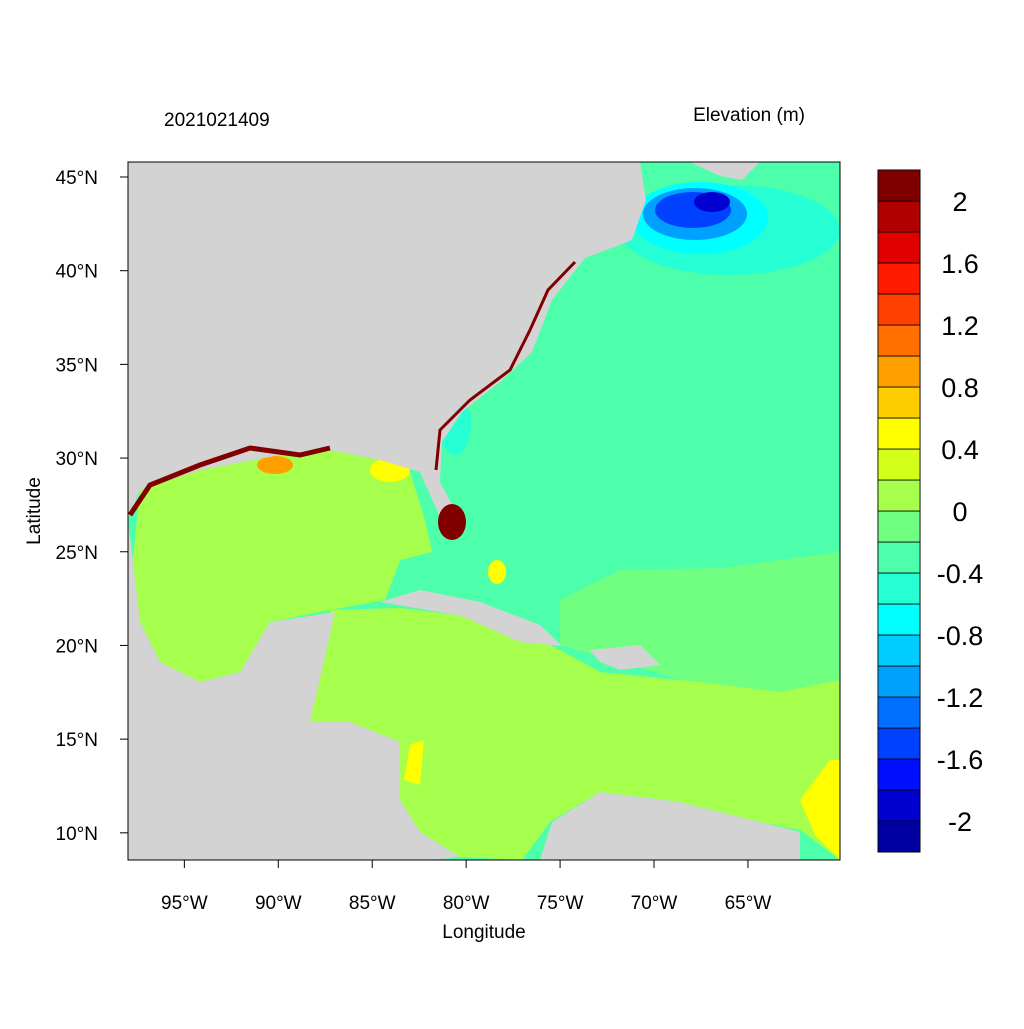  What do you see at coordinates (959, 202) in the screenshot?
I see `colorbar-tick-label: 2` at bounding box center [959, 202].